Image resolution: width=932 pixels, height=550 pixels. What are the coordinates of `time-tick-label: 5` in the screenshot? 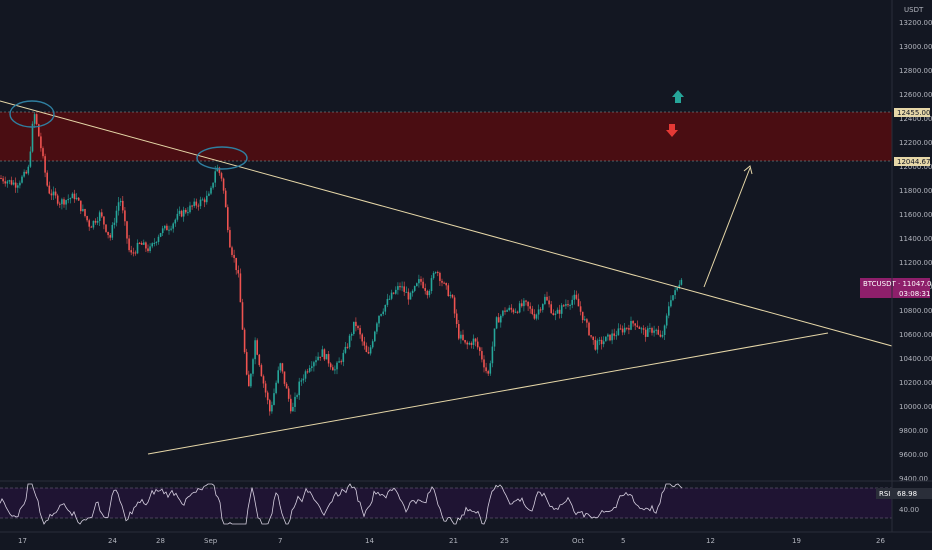 It's located at (623, 541).